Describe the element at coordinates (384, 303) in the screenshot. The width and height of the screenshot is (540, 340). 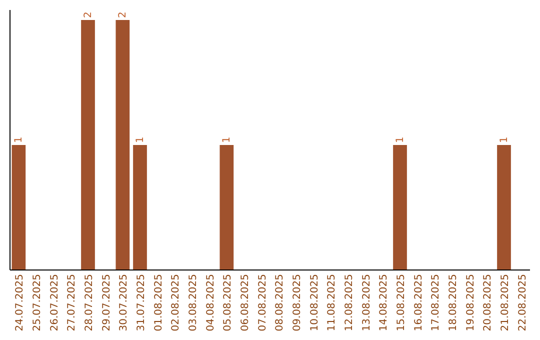
I see `x-tick-label: 14.08.2025` at that location.